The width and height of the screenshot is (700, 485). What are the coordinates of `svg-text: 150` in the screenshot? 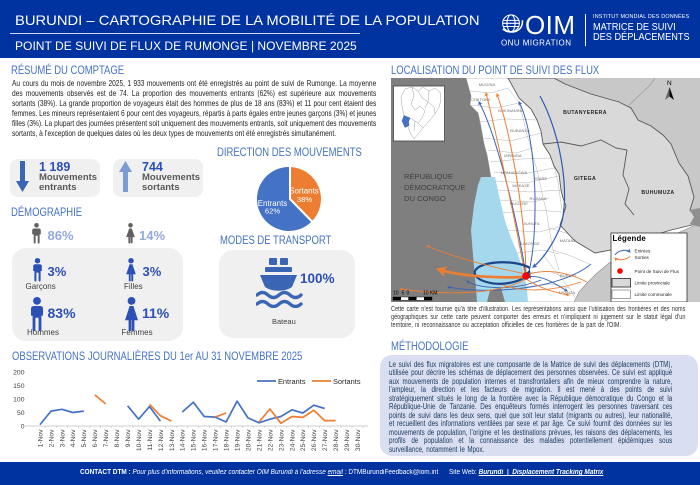 It's located at (19, 386).